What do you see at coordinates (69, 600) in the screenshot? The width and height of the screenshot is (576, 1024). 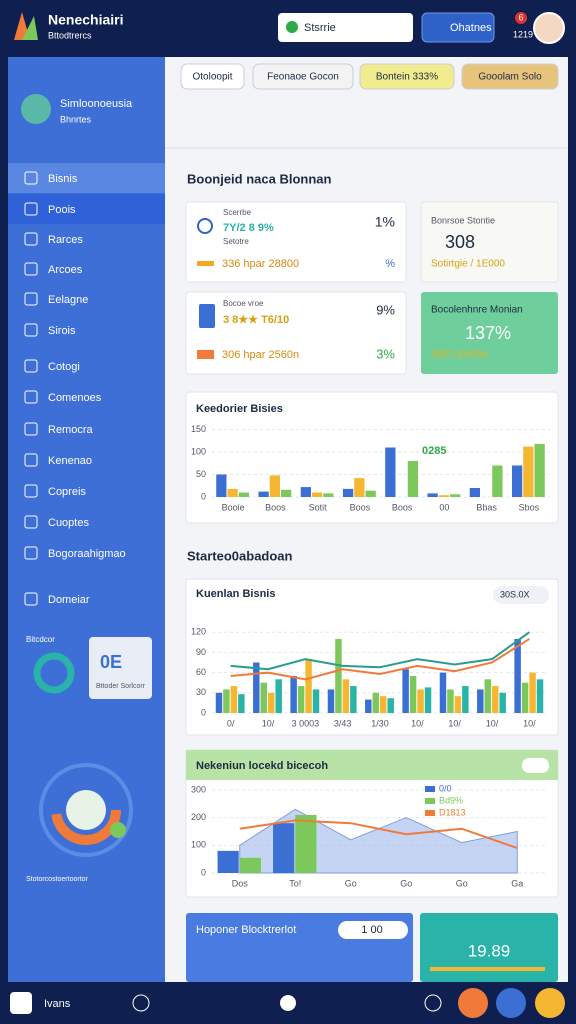 I see `nav-item: Domeiar` at bounding box center [69, 600].